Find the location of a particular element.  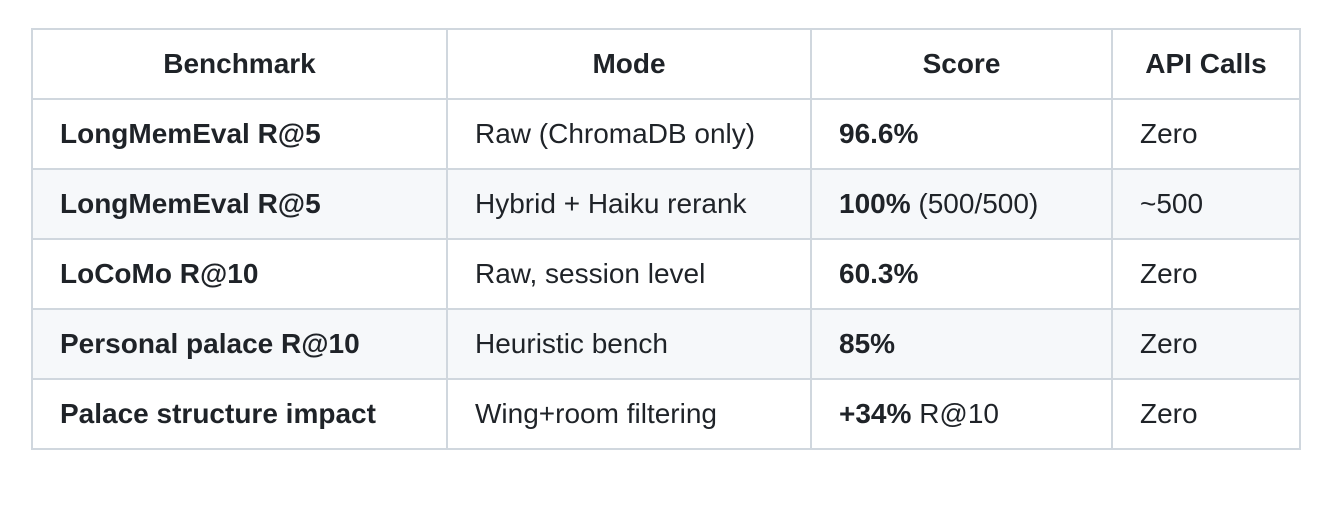

header-row: Benchmark Mode Score API Calls is located at coordinates (666, 64).